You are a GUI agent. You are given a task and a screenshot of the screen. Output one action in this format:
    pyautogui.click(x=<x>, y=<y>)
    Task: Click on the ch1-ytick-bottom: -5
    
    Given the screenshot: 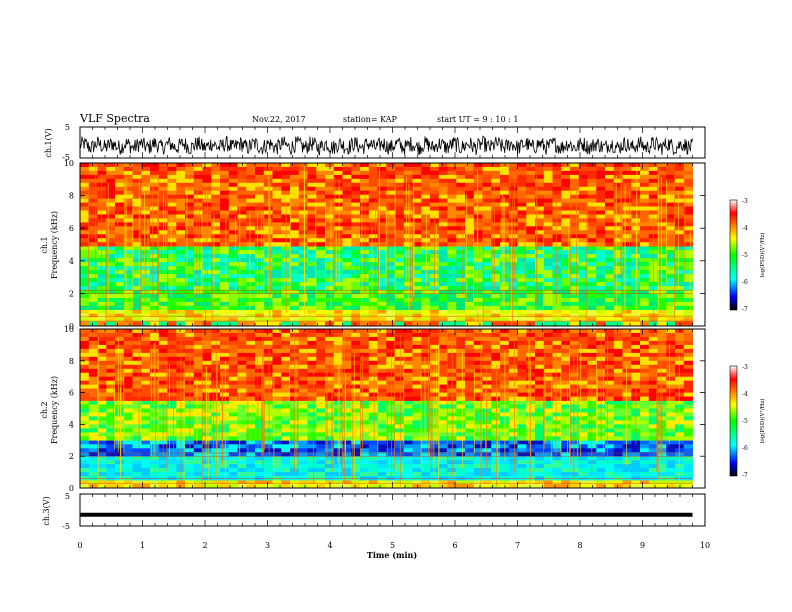 What is the action you would take?
    pyautogui.click(x=66, y=157)
    